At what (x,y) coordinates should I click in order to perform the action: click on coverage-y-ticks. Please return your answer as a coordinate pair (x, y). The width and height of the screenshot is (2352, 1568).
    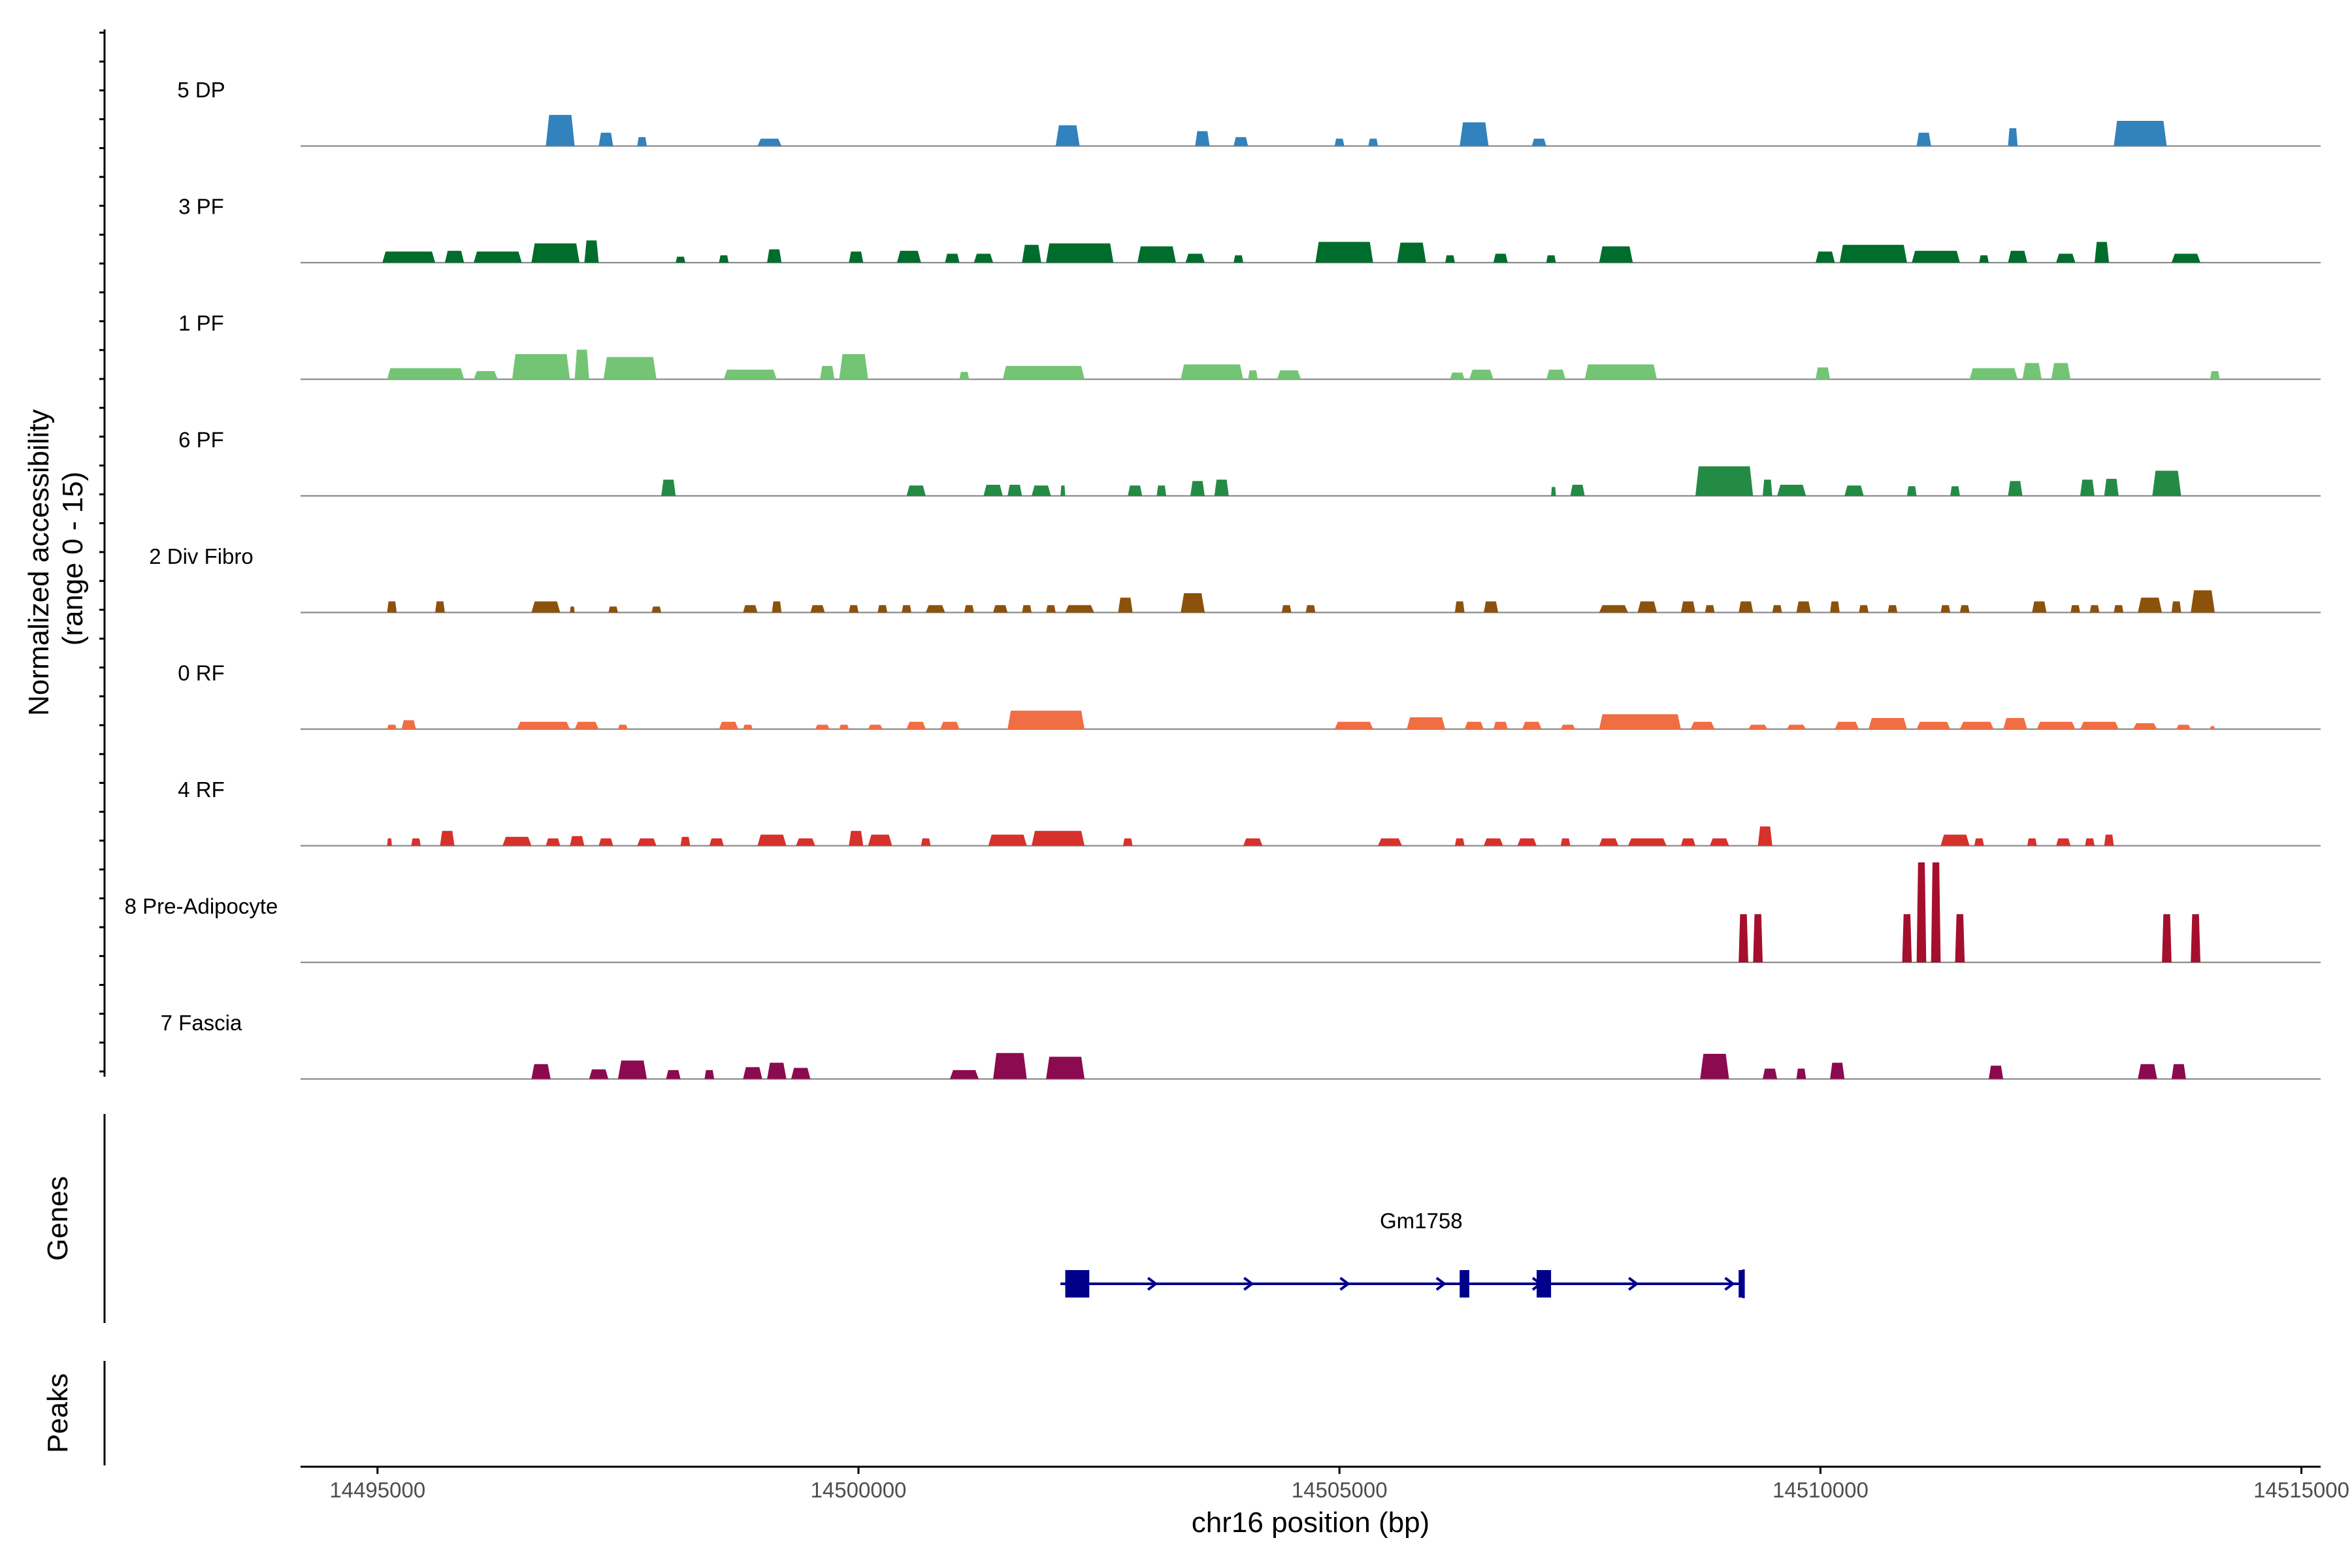
    Looking at the image, I should click on (102, 552).